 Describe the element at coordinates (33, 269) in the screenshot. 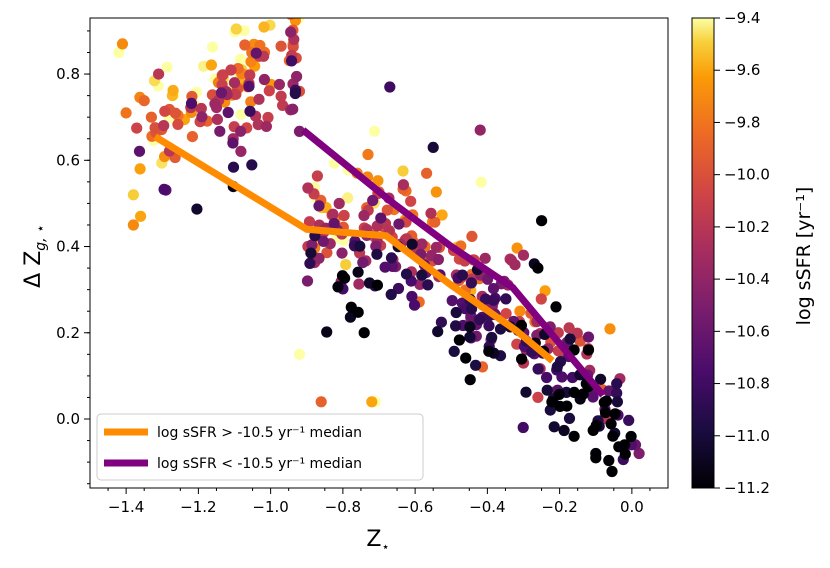

I see `y-axis-label-main: Δ Z` at that location.